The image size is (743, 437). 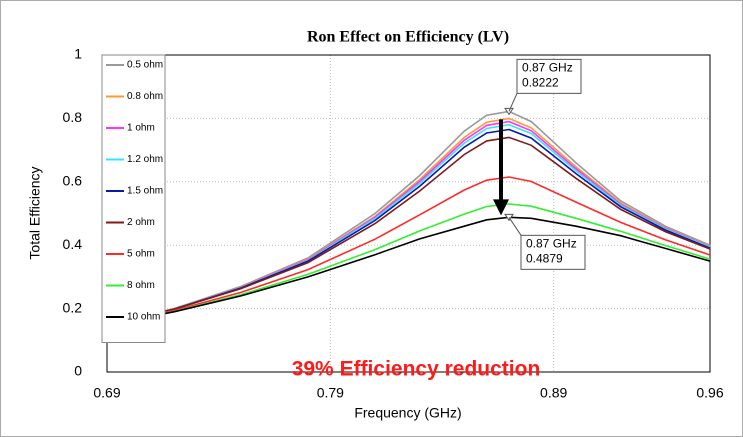 I want to click on y-tick-label: 1, so click(x=78, y=54).